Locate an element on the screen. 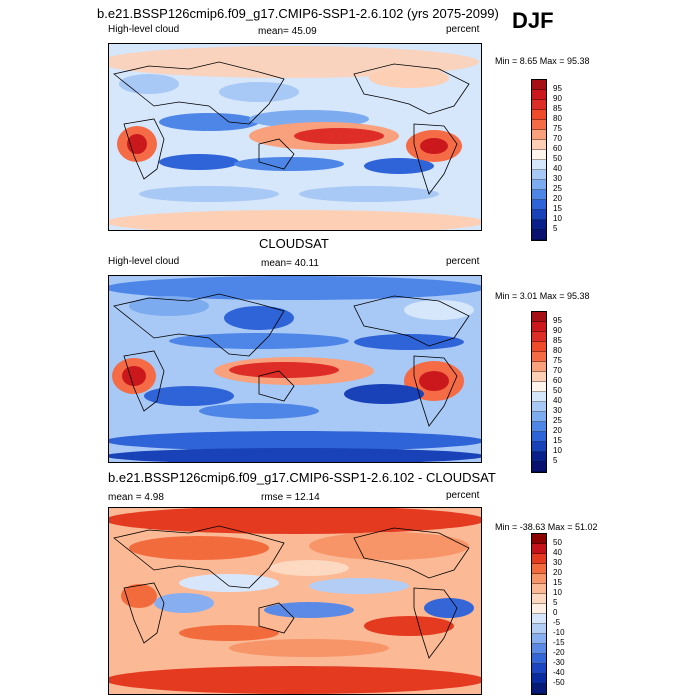  panel-1-field is located at coordinates (295, 137).